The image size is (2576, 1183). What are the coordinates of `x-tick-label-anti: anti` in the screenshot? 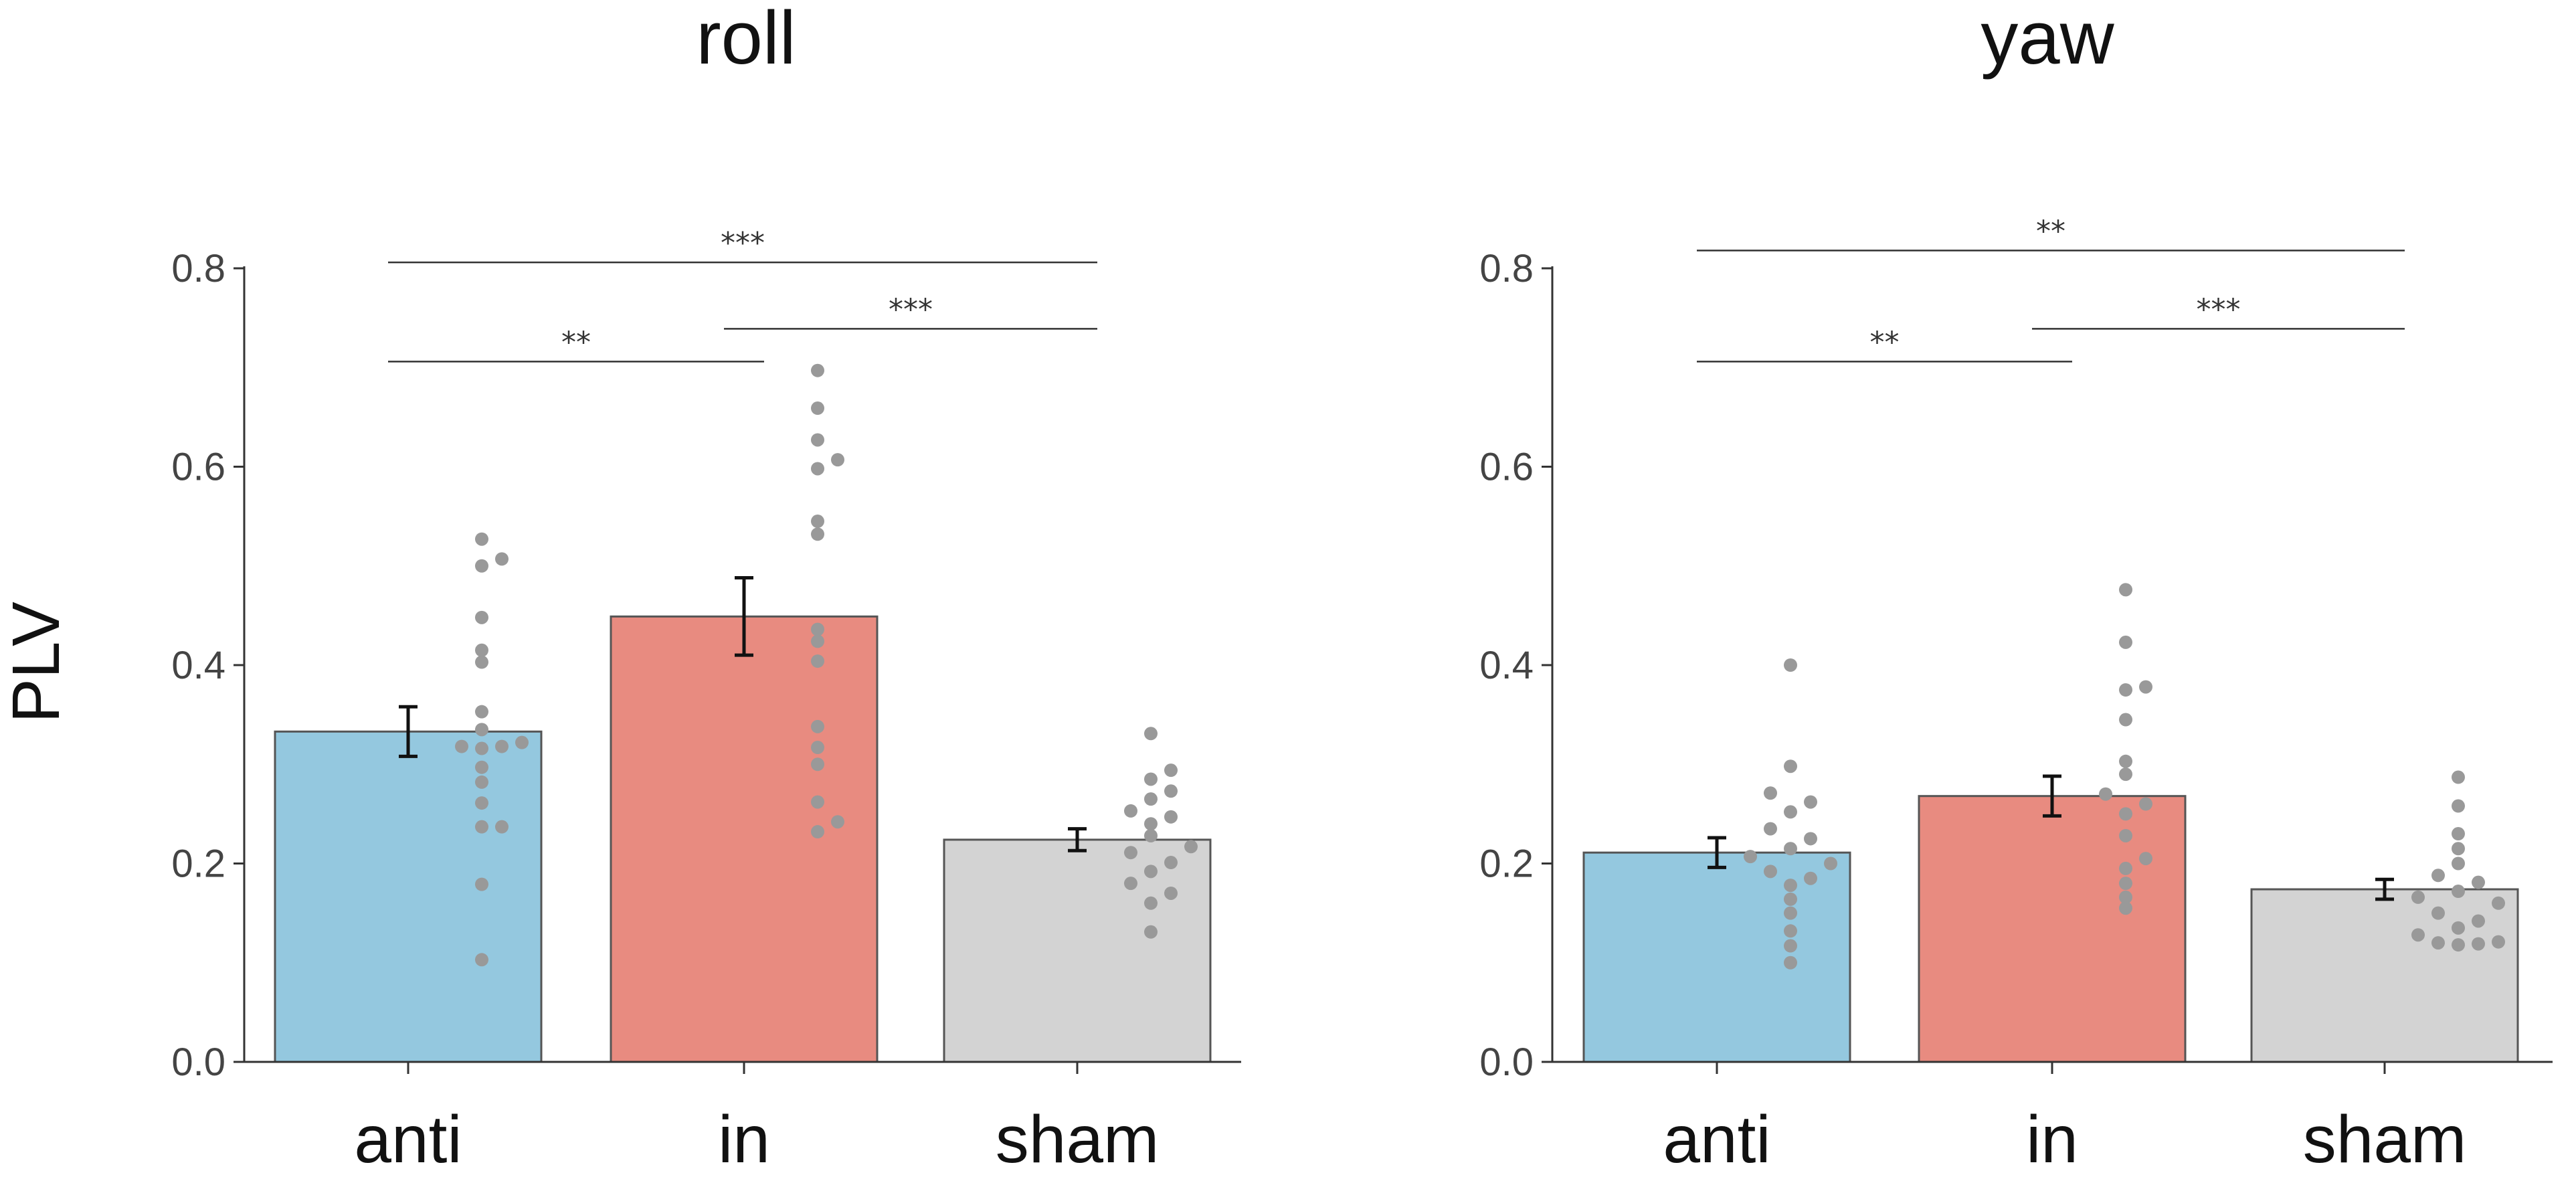 It's located at (408, 1139).